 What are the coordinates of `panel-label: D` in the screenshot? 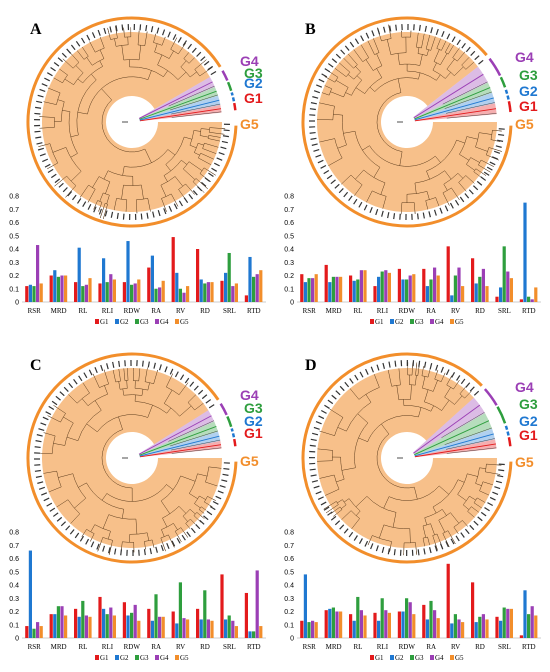 It's located at (311, 365).